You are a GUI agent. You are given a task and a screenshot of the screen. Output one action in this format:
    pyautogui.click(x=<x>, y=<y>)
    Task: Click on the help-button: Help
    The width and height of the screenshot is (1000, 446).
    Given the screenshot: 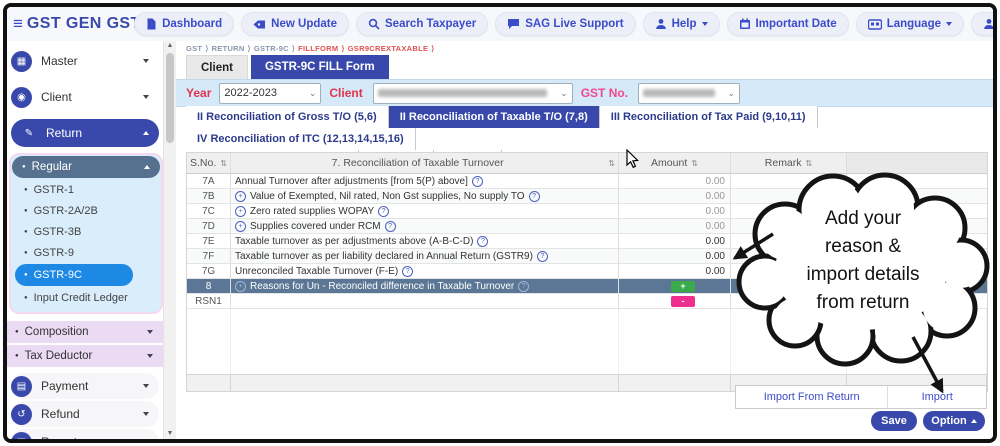 What is the action you would take?
    pyautogui.click(x=681, y=24)
    